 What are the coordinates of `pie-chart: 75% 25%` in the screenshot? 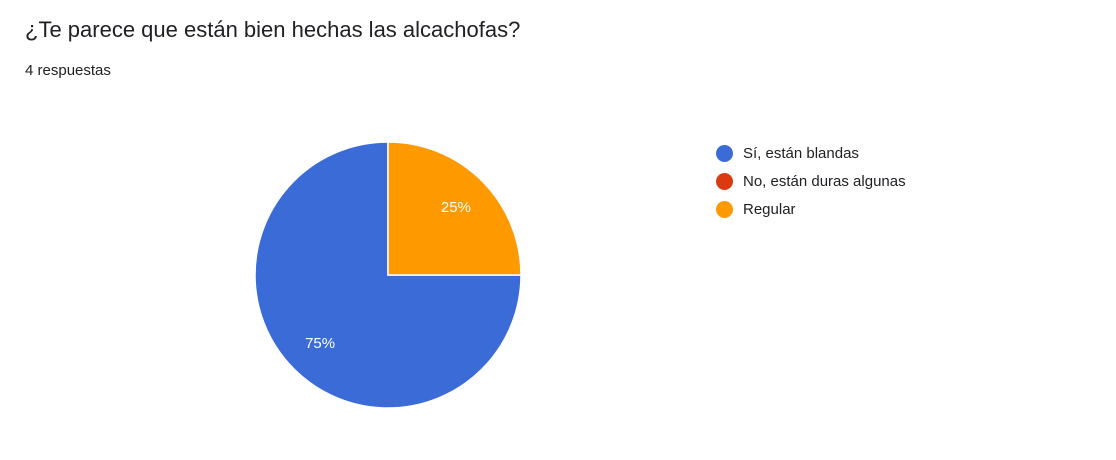 It's located at (388, 275).